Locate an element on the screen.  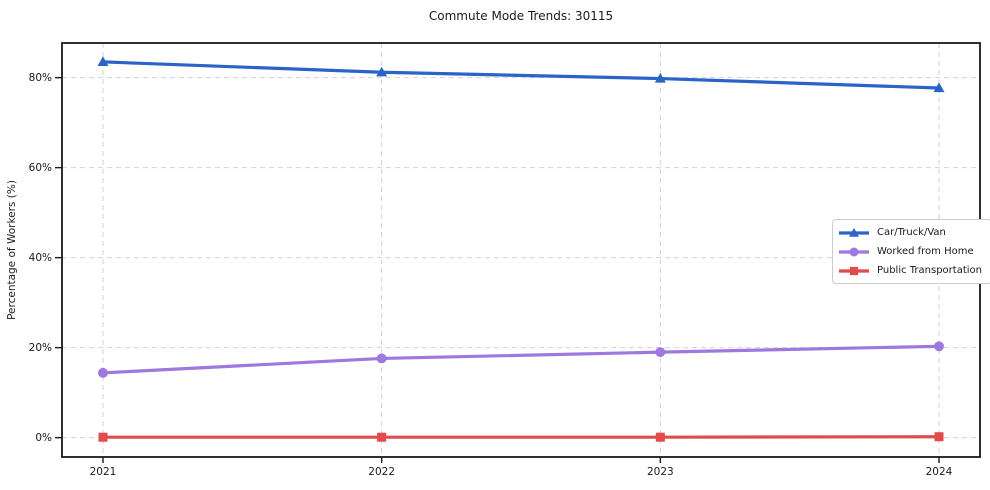
legend-item: Car/Truck/Van is located at coordinates (910, 232).